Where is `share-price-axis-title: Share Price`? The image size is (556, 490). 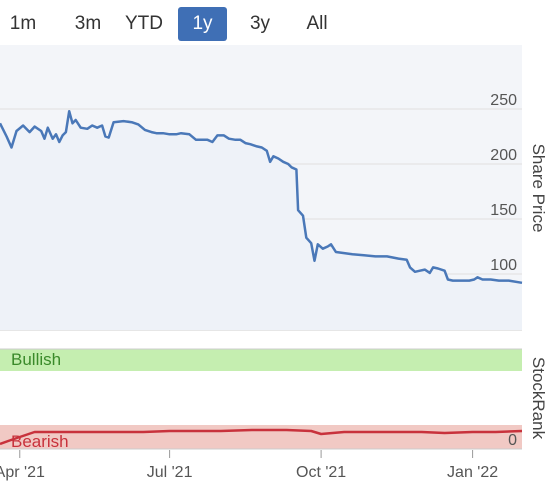
share-price-axis-title: Share Price is located at coordinates (538, 188).